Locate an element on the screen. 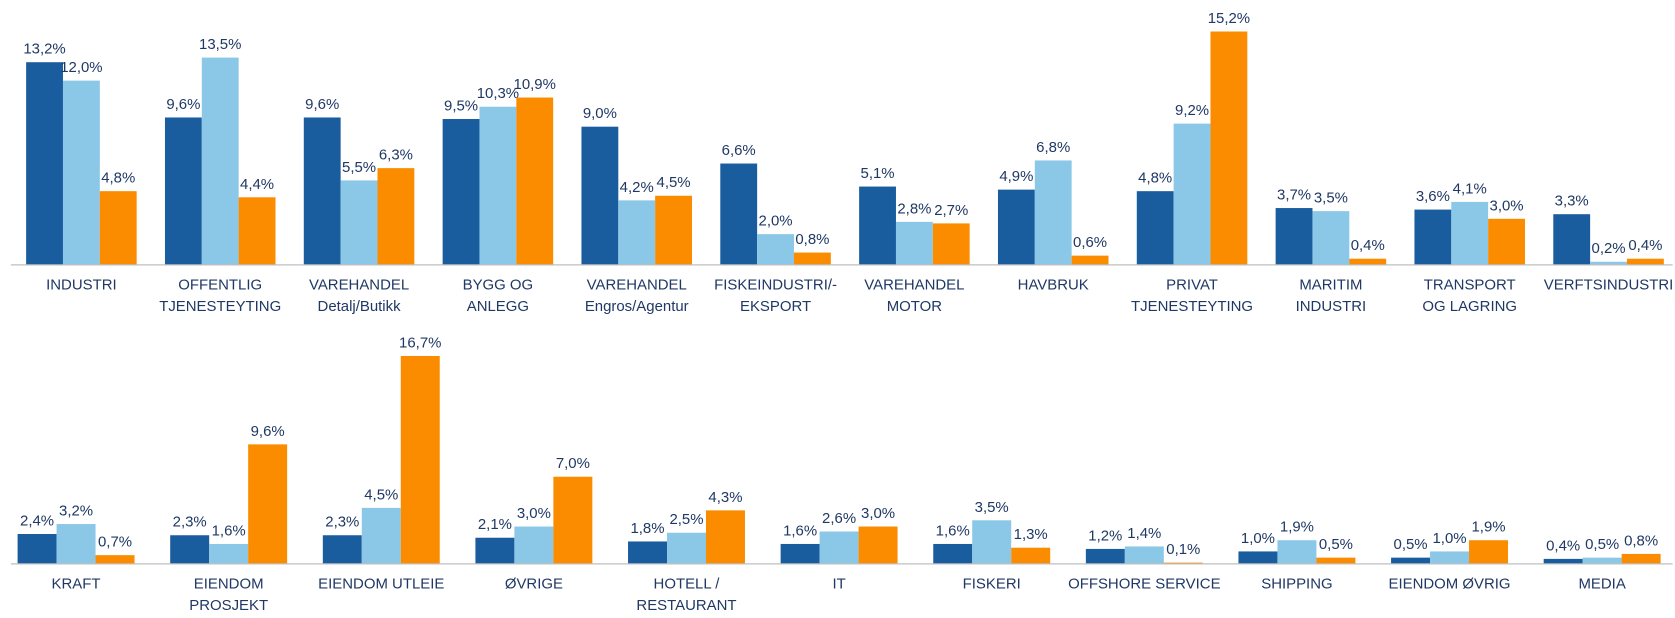 This screenshot has height=618, width=1675. x-tick-label: OFFENTLIG TJENESTEYTING is located at coordinates (220, 295).